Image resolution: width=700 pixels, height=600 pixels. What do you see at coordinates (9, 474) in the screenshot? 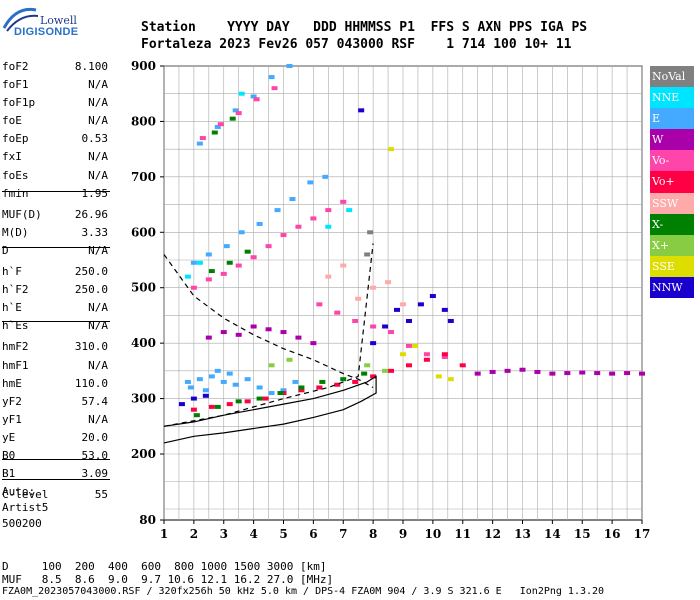
I see `param-label: B1` at bounding box center [9, 474].